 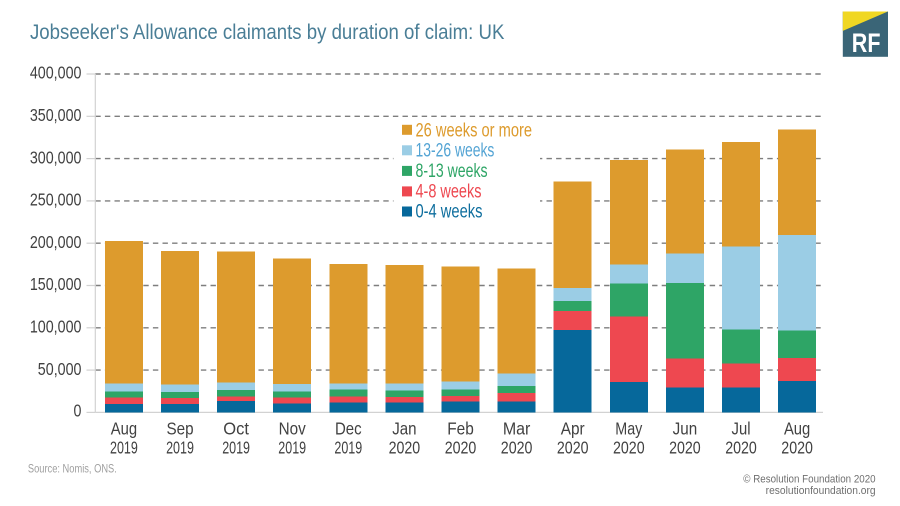 What do you see at coordinates (72, 470) in the screenshot?
I see `svg-text: Source: Nomis, ONS.` at bounding box center [72, 470].